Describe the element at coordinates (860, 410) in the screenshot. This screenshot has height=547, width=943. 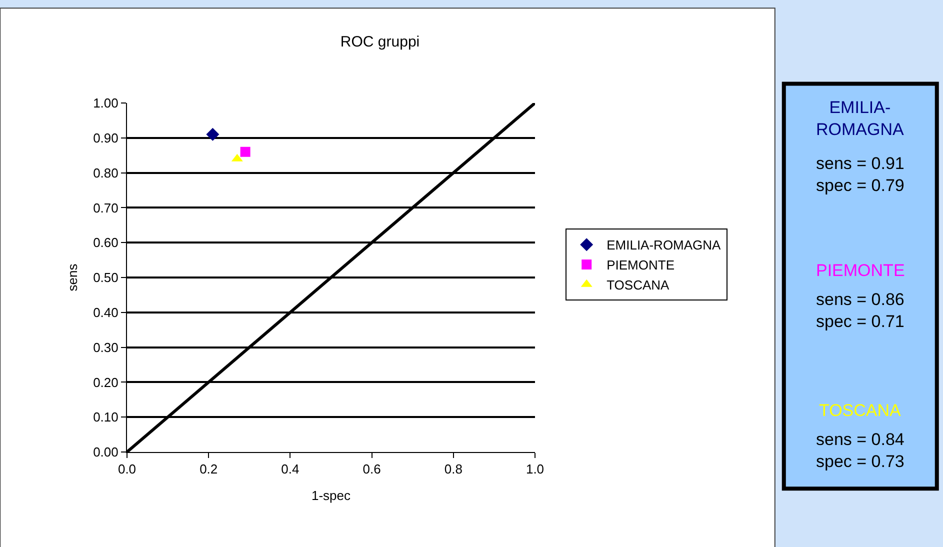
I see `text: TOSCANA` at that location.